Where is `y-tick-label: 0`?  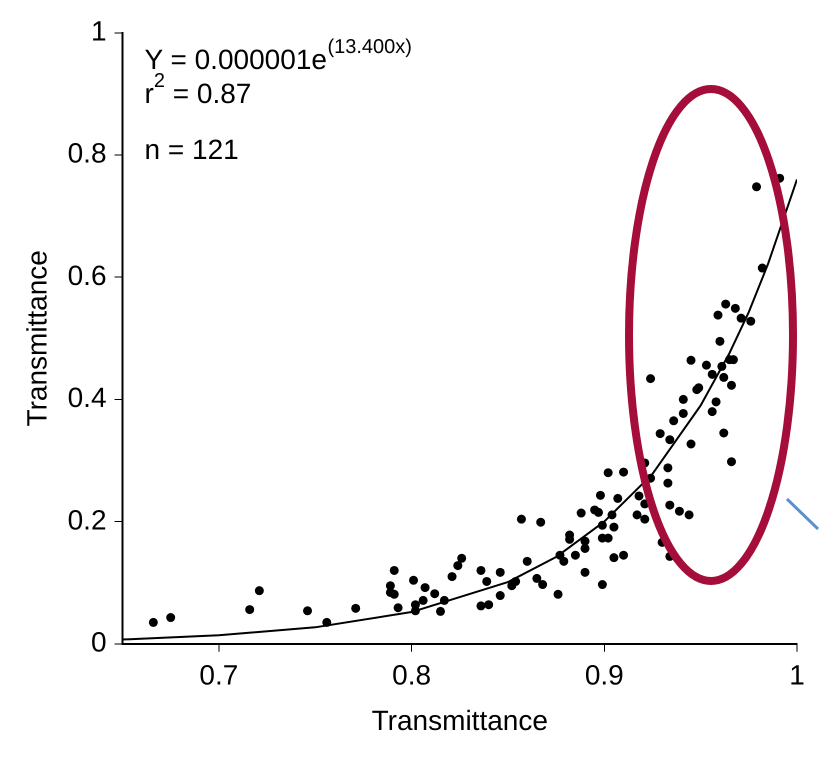
y-tick-label: 0 is located at coordinates (98, 642).